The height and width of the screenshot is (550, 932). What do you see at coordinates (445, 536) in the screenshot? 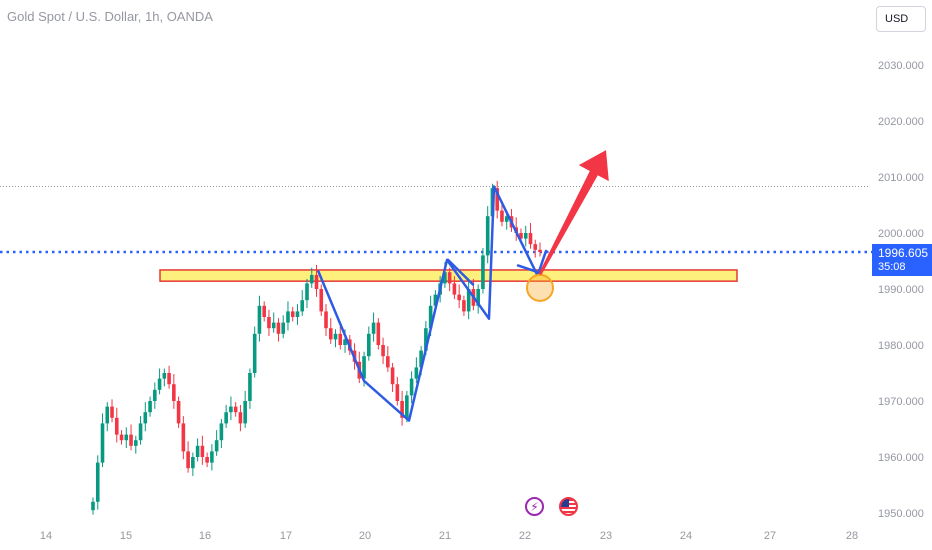
I see `x-tick-label: 21` at bounding box center [445, 536].